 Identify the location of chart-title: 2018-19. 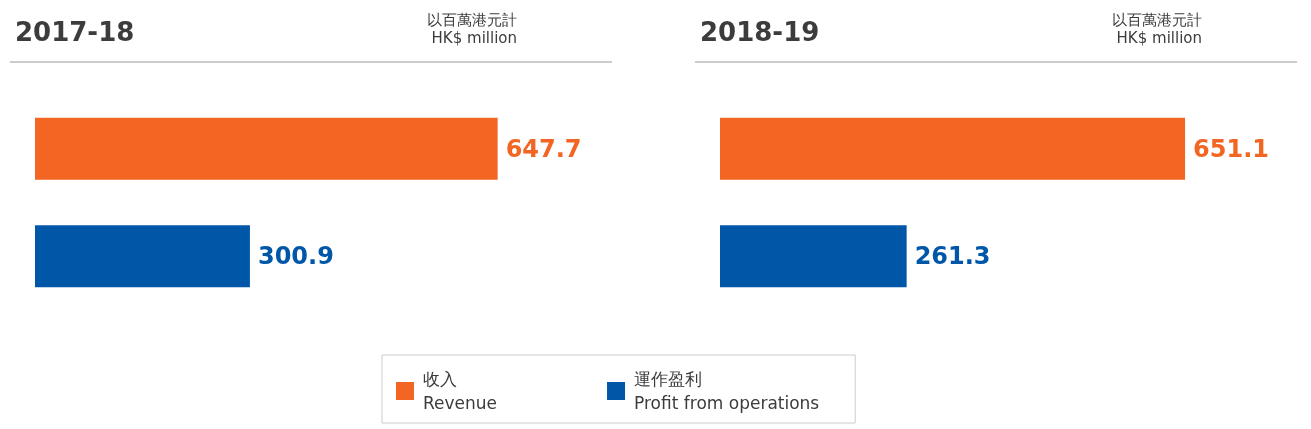
(760, 32).